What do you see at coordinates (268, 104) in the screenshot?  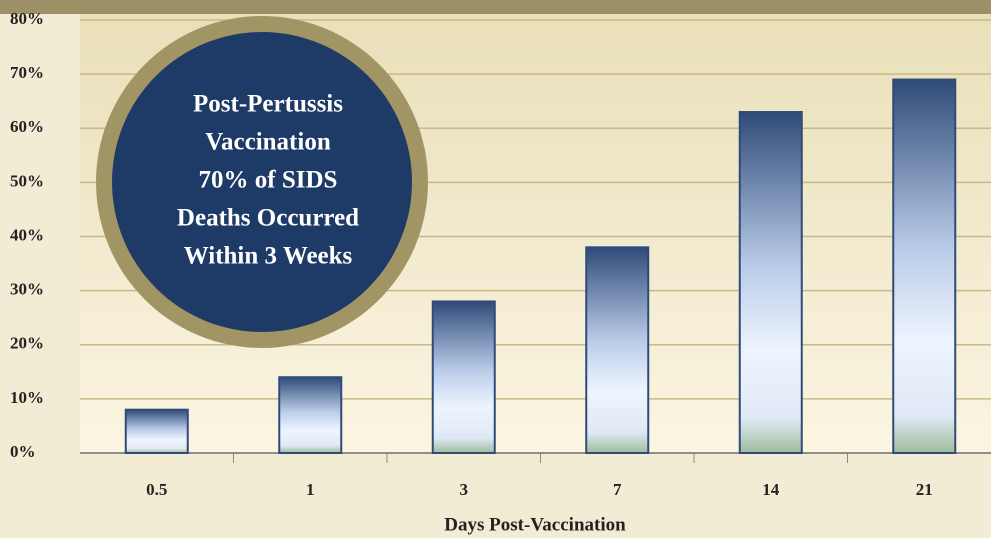 I see `annotation-line: Post-Pertussis` at bounding box center [268, 104].